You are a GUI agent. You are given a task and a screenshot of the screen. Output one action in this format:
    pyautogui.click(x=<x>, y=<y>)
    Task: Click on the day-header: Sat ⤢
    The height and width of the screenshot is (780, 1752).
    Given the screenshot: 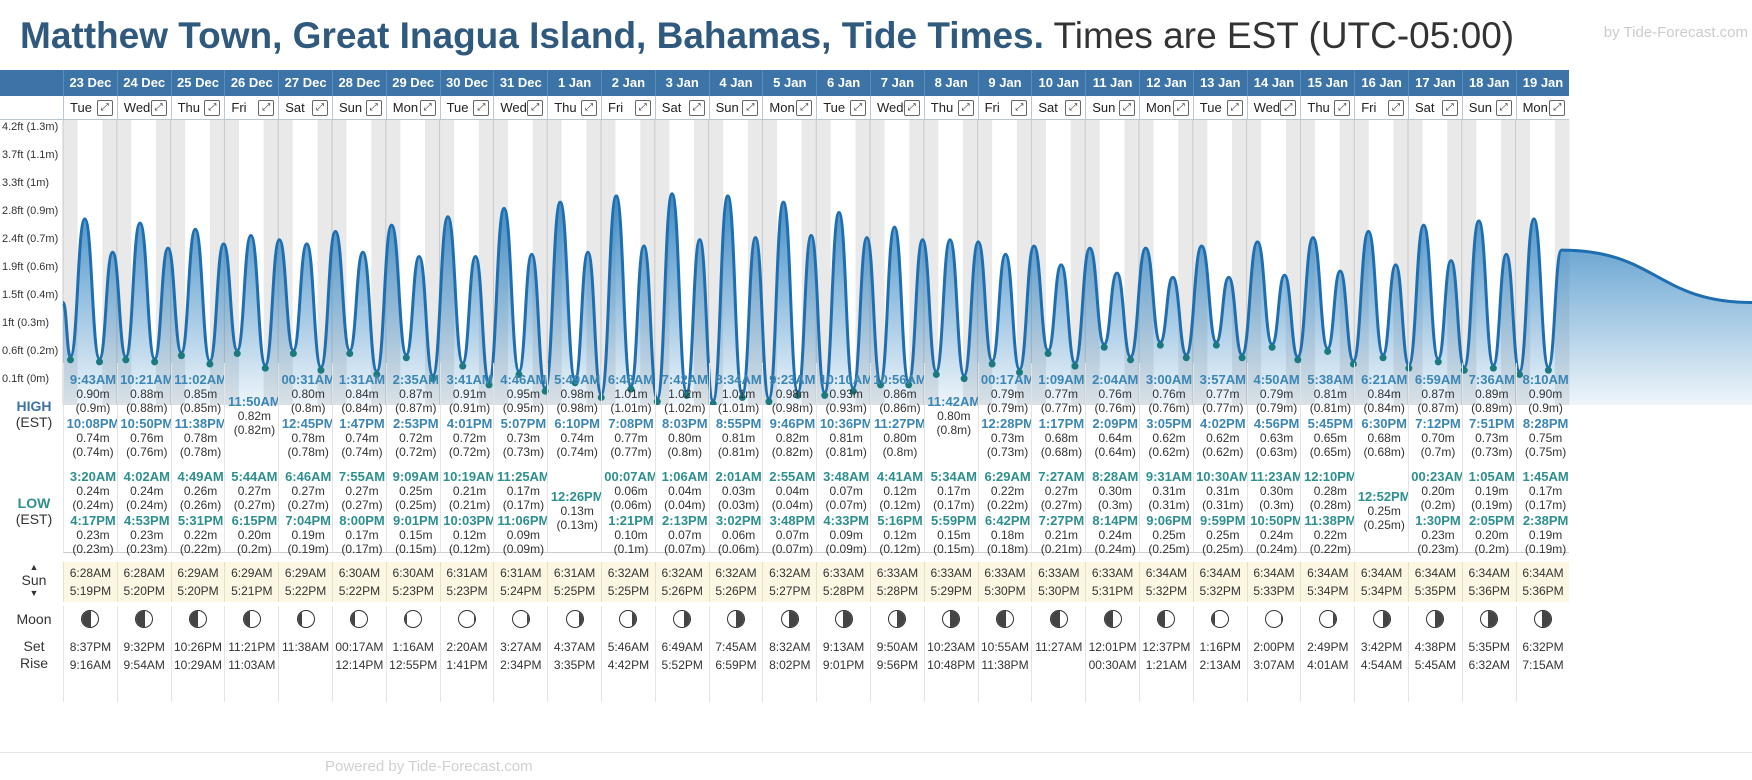 What is the action you would take?
    pyautogui.click(x=305, y=108)
    